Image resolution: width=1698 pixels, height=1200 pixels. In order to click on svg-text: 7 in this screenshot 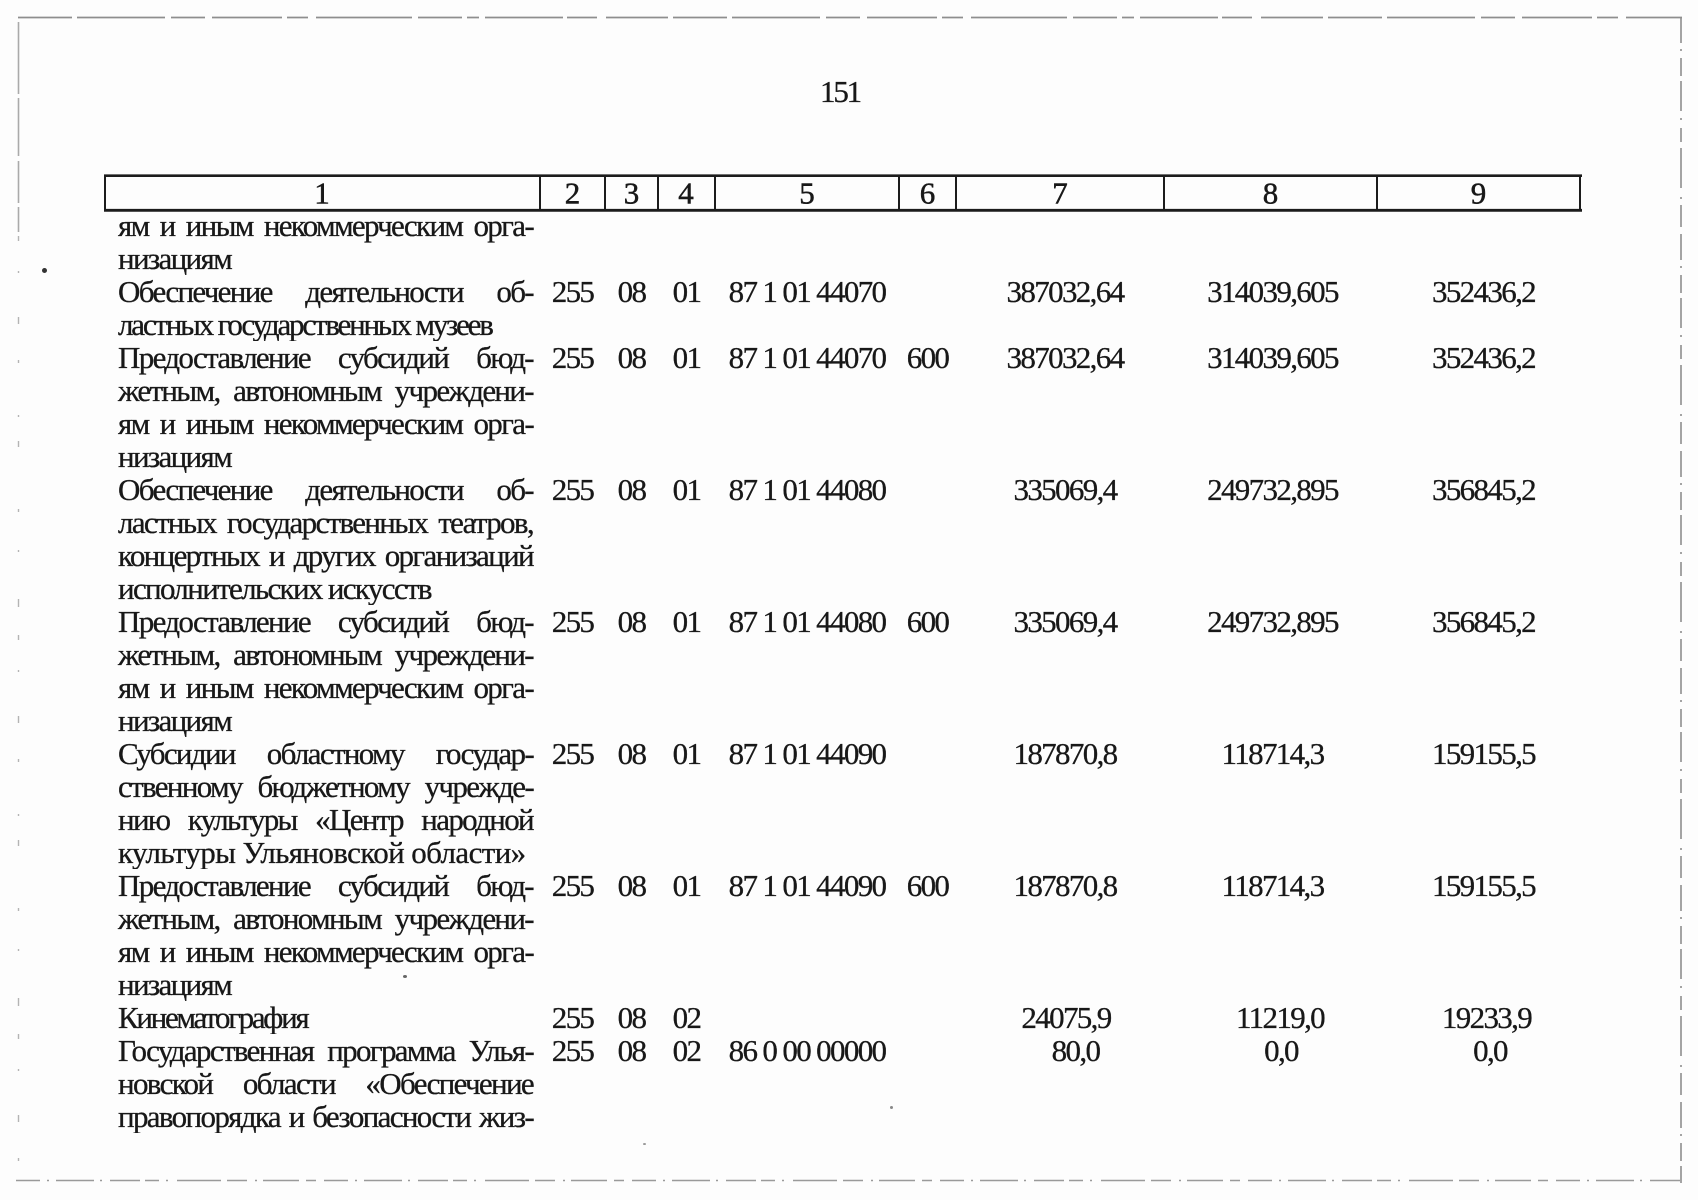, I will do `click(1060, 193)`.